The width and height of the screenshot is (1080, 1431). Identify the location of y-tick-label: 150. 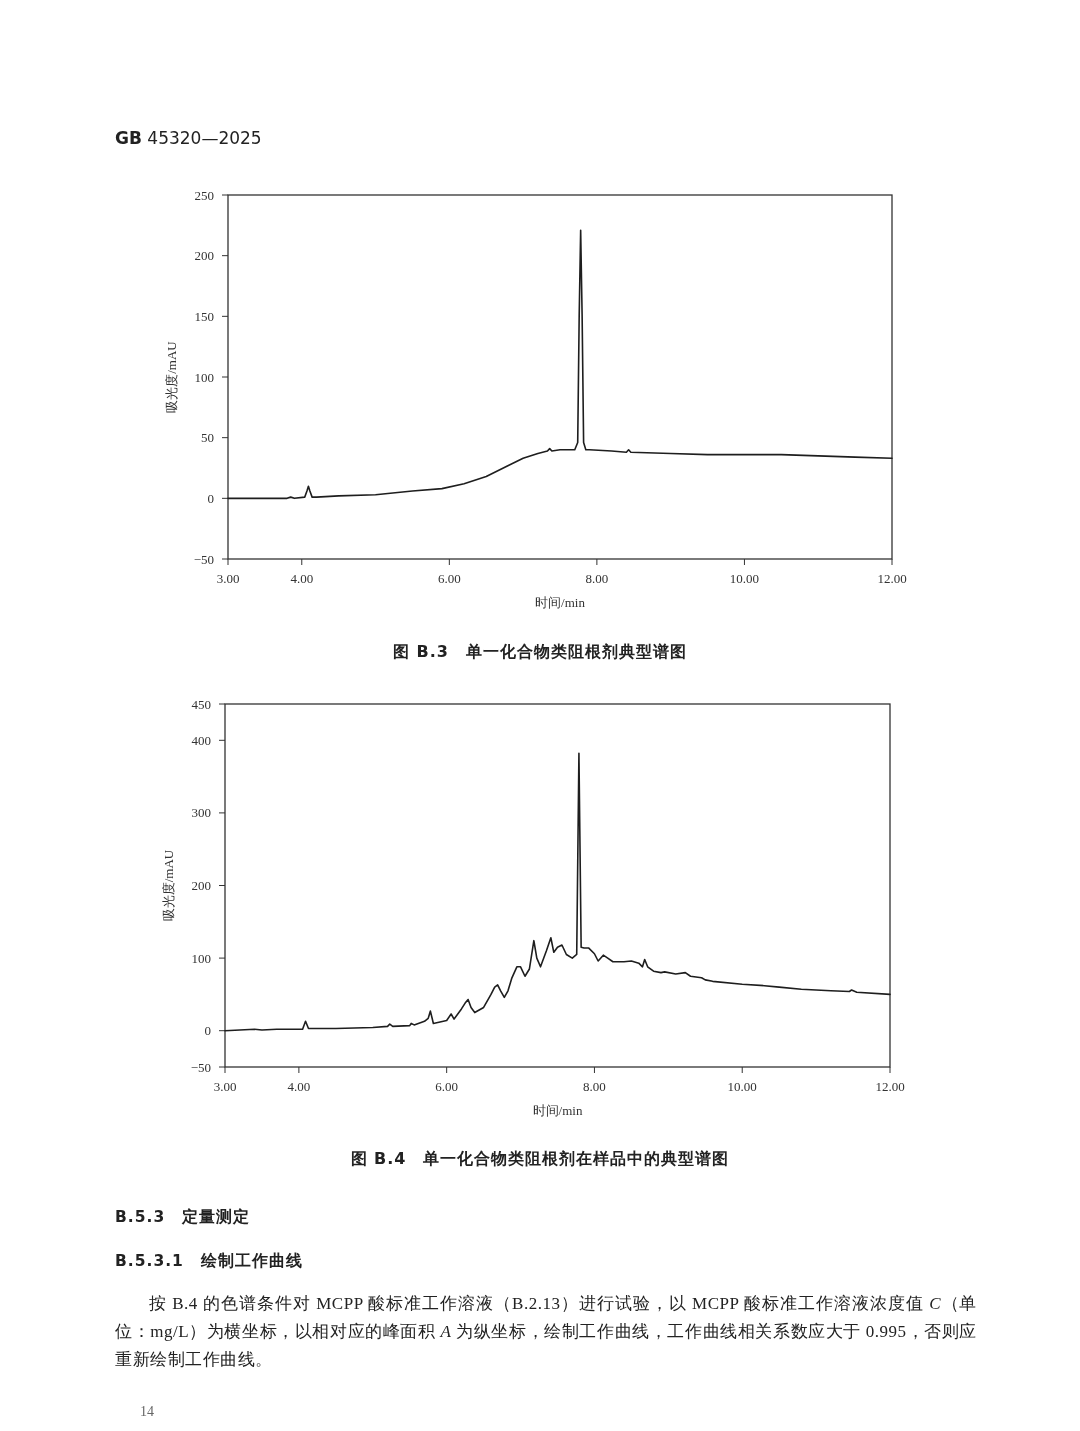
(204, 316).